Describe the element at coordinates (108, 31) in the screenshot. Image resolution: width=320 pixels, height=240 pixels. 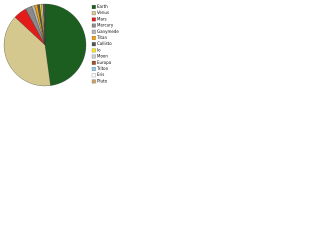
I see `legend-label: Ganymede` at that location.